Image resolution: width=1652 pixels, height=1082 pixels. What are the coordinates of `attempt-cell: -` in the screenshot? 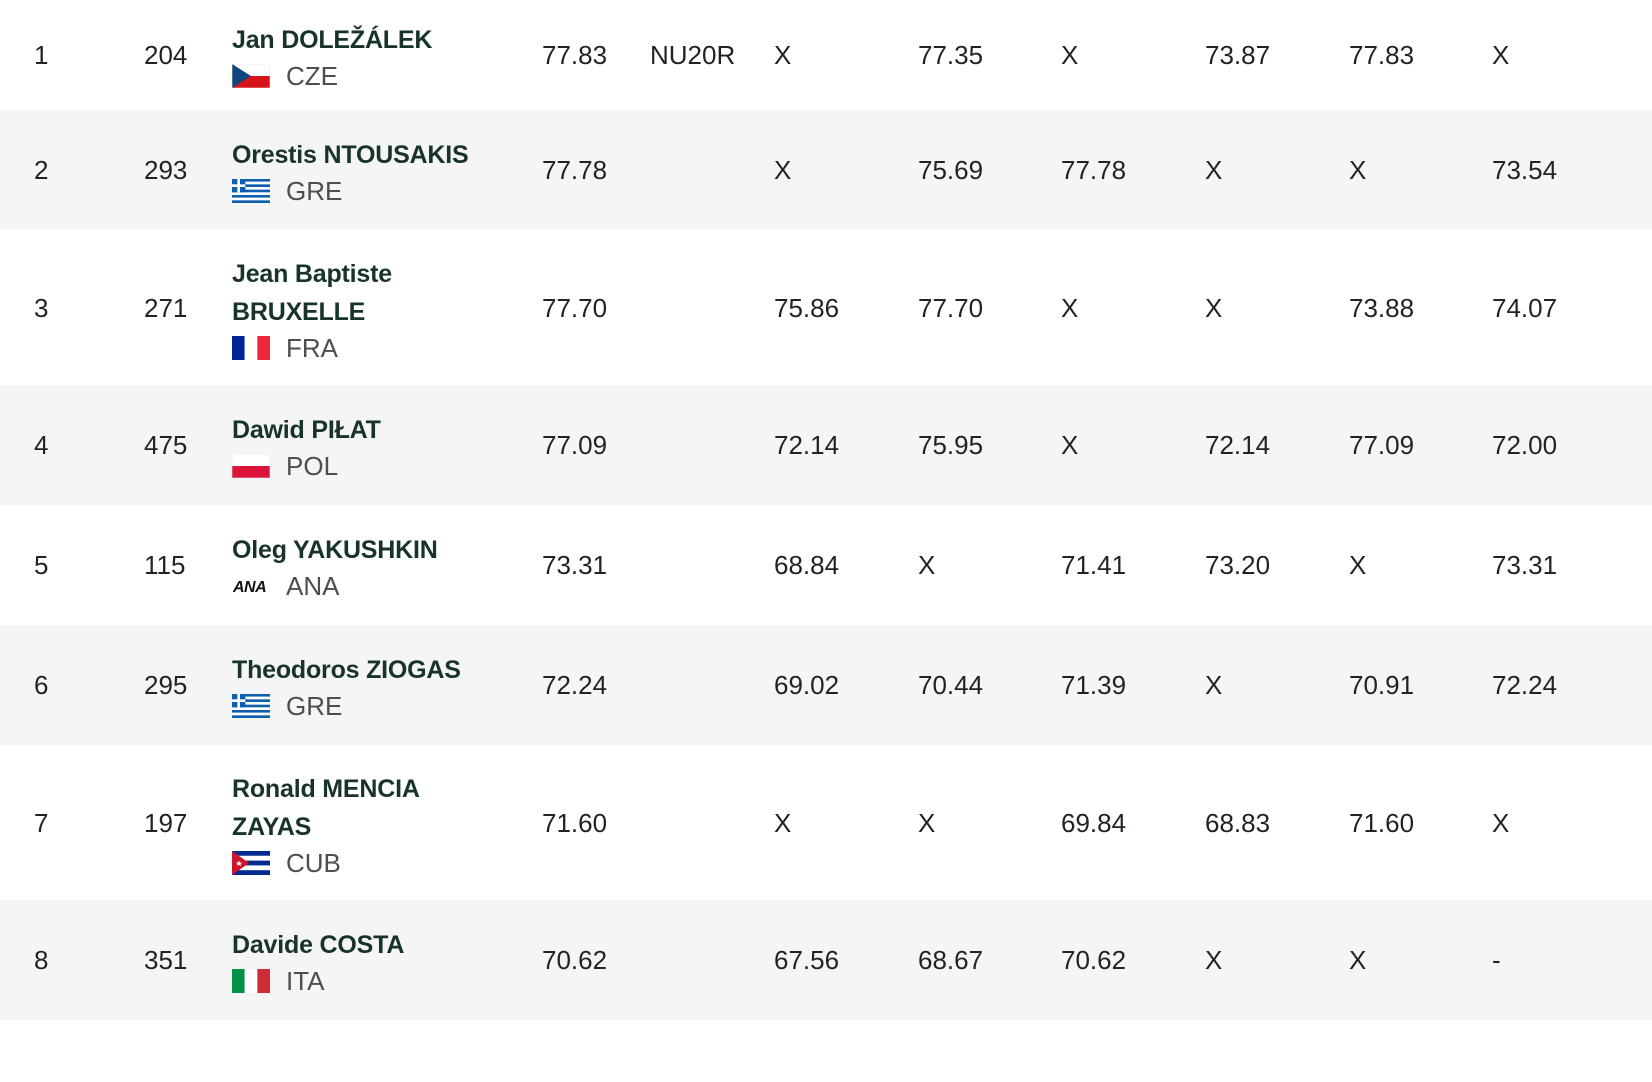 It's located at (1496, 960).